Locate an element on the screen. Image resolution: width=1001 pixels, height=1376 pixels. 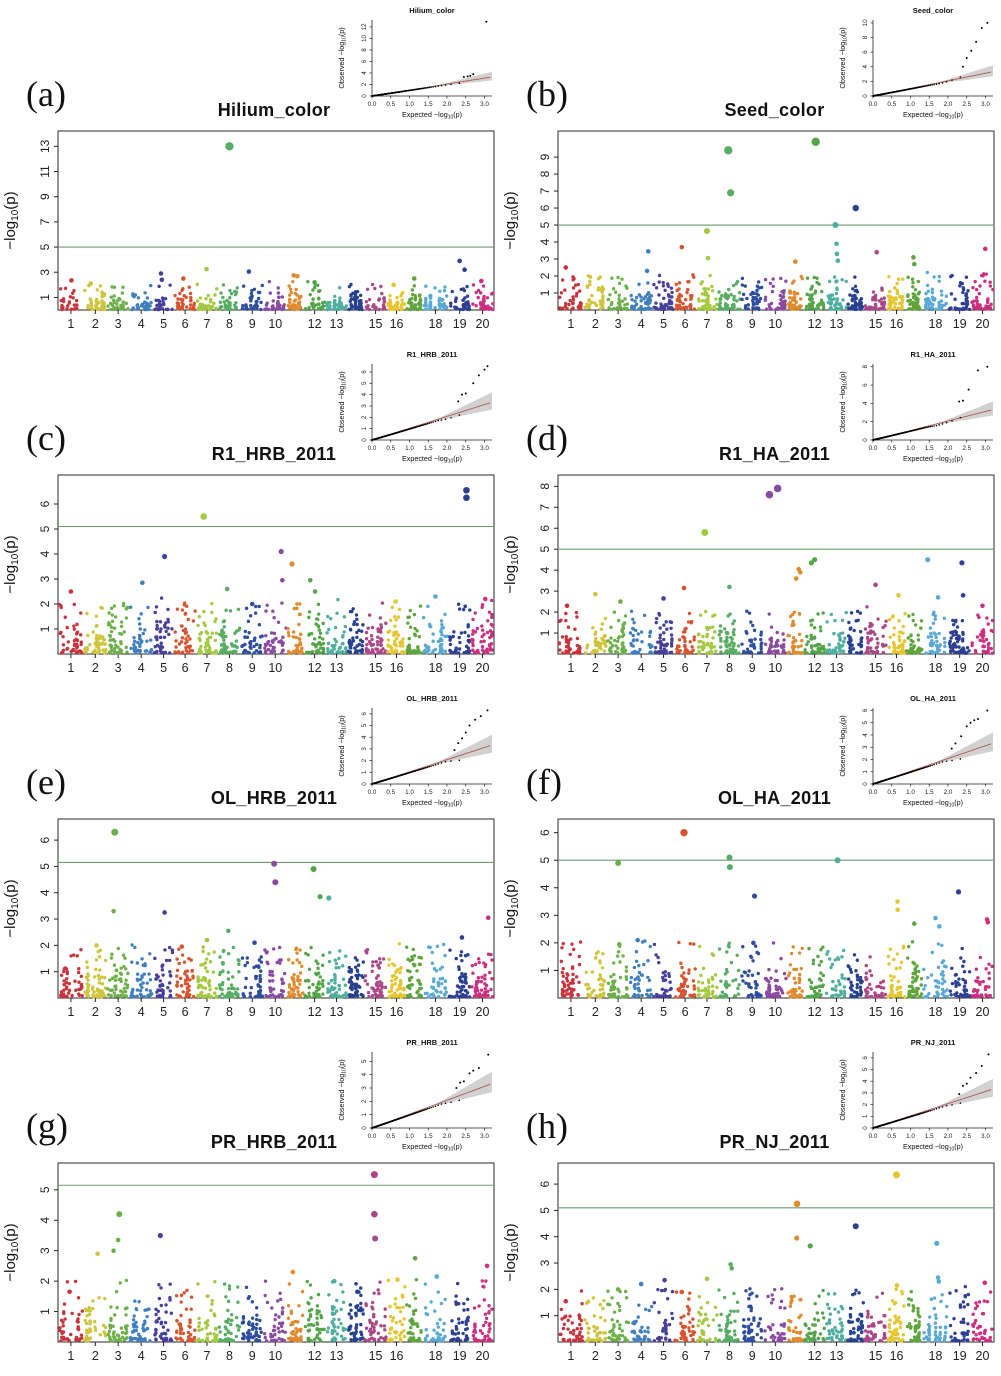
y-tick-label: 2 is located at coordinates (45, 603).